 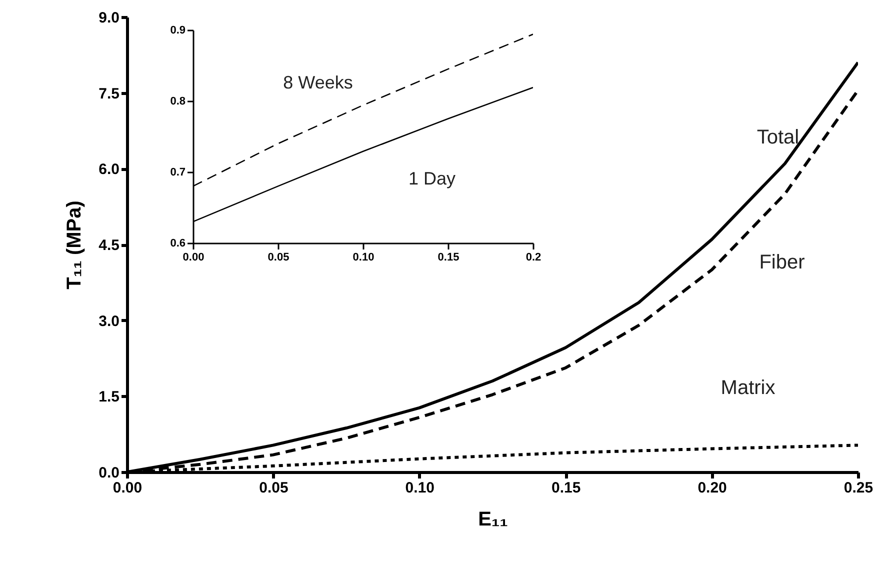 I want to click on y-tick-label: 9.0, so click(x=109, y=18).